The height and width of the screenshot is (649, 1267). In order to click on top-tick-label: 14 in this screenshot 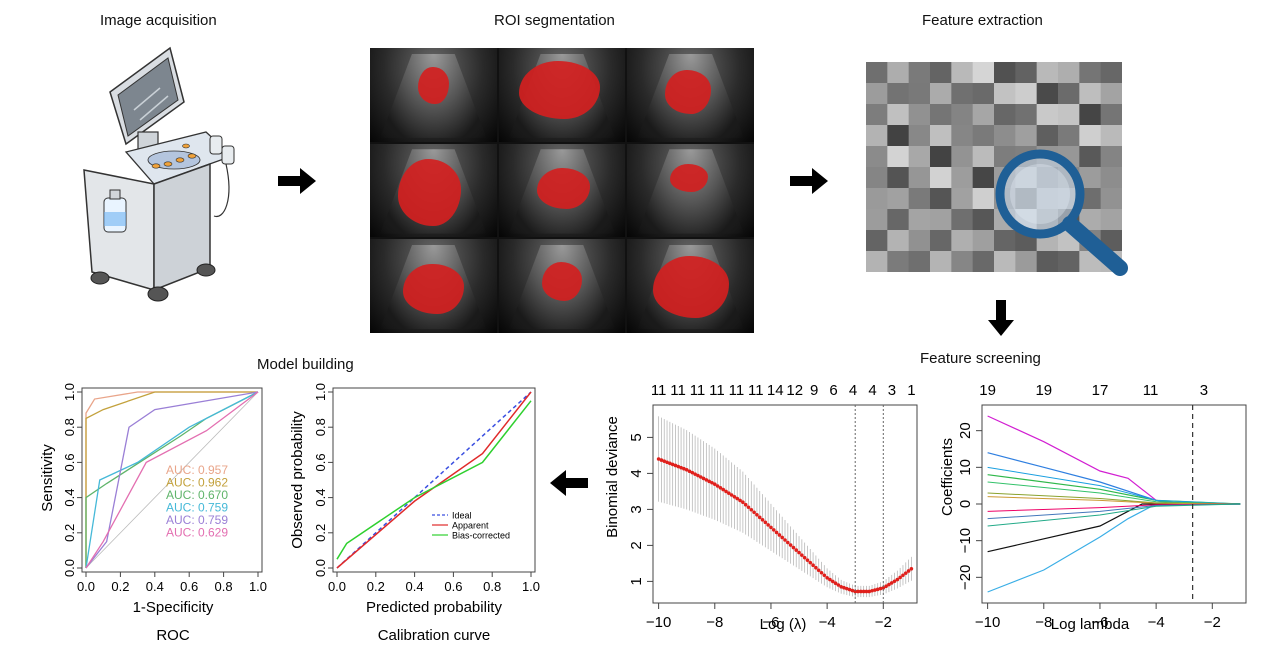, I will do `click(775, 390)`.